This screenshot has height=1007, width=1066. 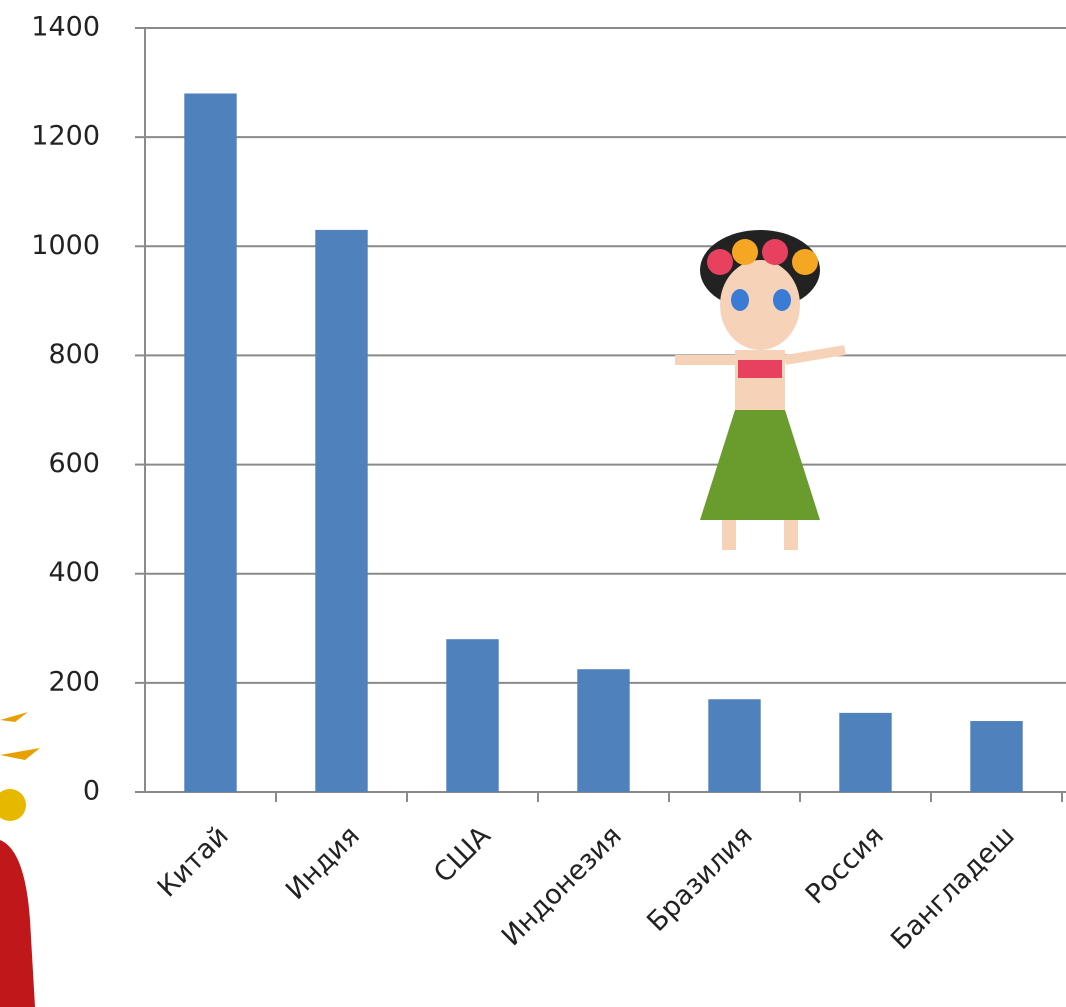 What do you see at coordinates (462, 854) in the screenshot?
I see `x-tick-label: США` at bounding box center [462, 854].